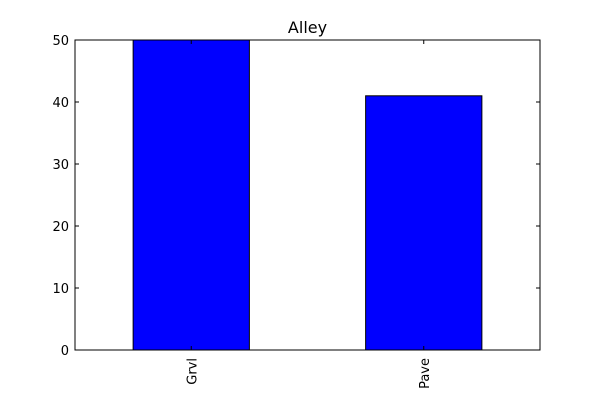  I want to click on y-tick-label: 40, so click(60, 103).